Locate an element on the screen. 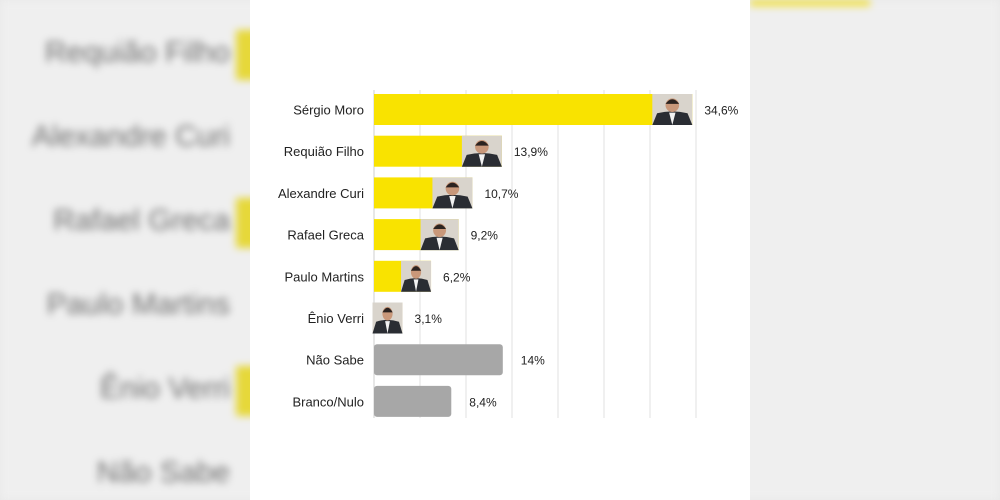 The height and width of the screenshot is (500, 1000). value-label: 9,2% is located at coordinates (485, 236).